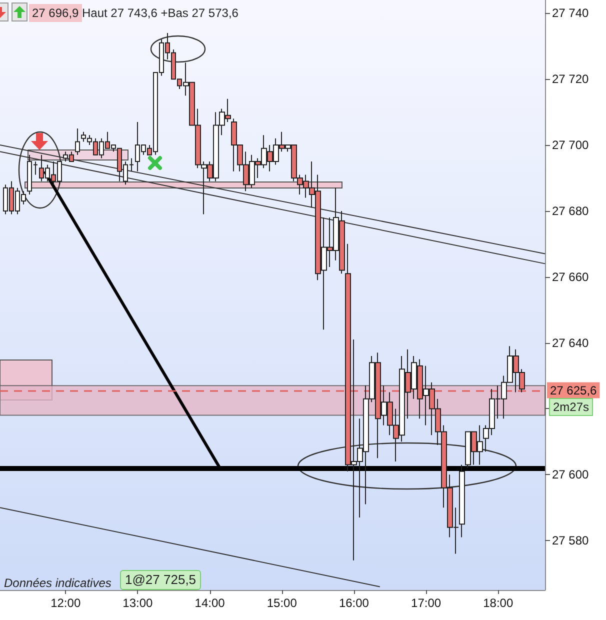 Image resolution: width=606 pixels, height=620 pixels. I want to click on y-tick-label: 27 600, so click(571, 475).